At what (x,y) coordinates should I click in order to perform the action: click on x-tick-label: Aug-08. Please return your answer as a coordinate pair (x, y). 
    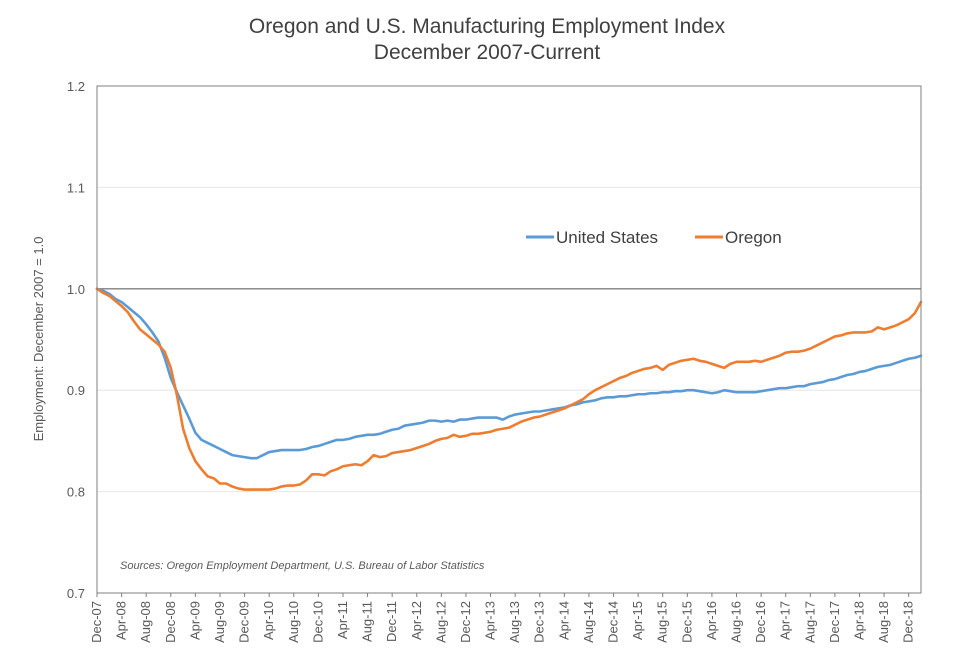
    Looking at the image, I should click on (145, 622).